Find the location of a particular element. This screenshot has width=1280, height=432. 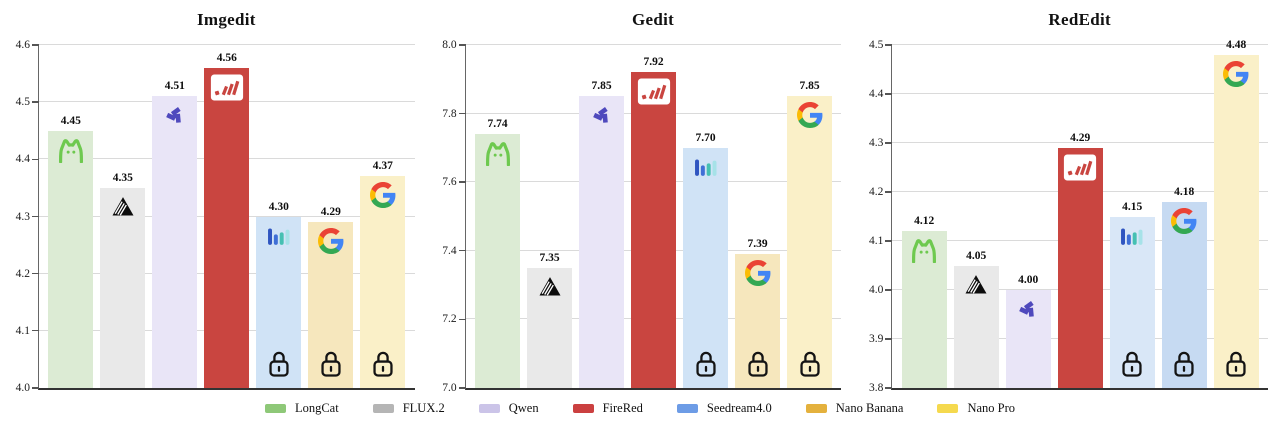

legend-item-longcat: LongCat is located at coordinates (301, 408).